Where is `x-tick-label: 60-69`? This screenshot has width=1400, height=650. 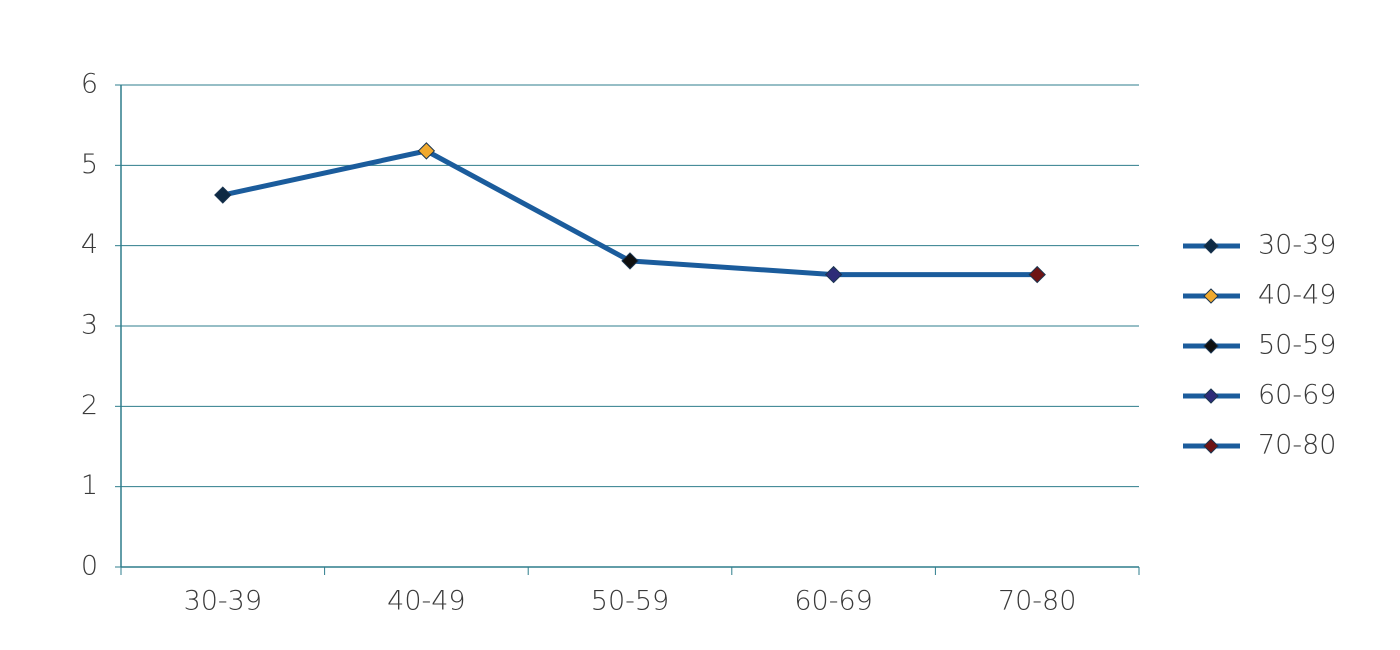 x-tick-label: 60-69 is located at coordinates (833, 601).